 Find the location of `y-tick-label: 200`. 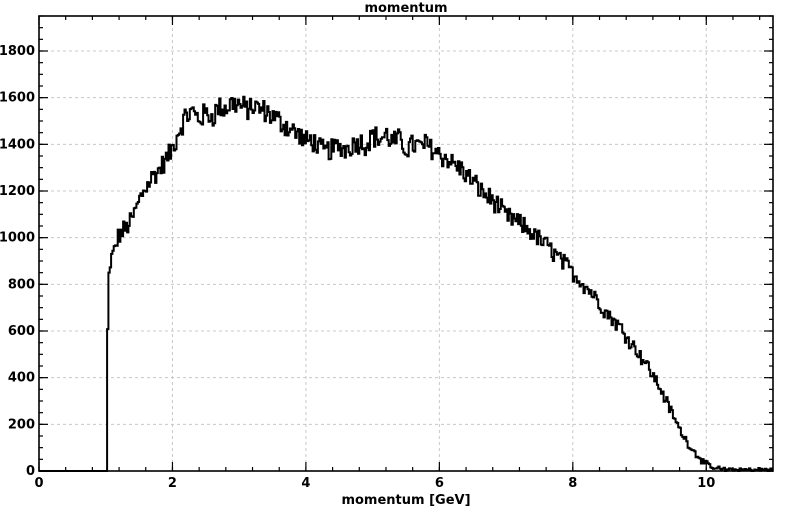

y-tick-label: 200 is located at coordinates (21, 424).